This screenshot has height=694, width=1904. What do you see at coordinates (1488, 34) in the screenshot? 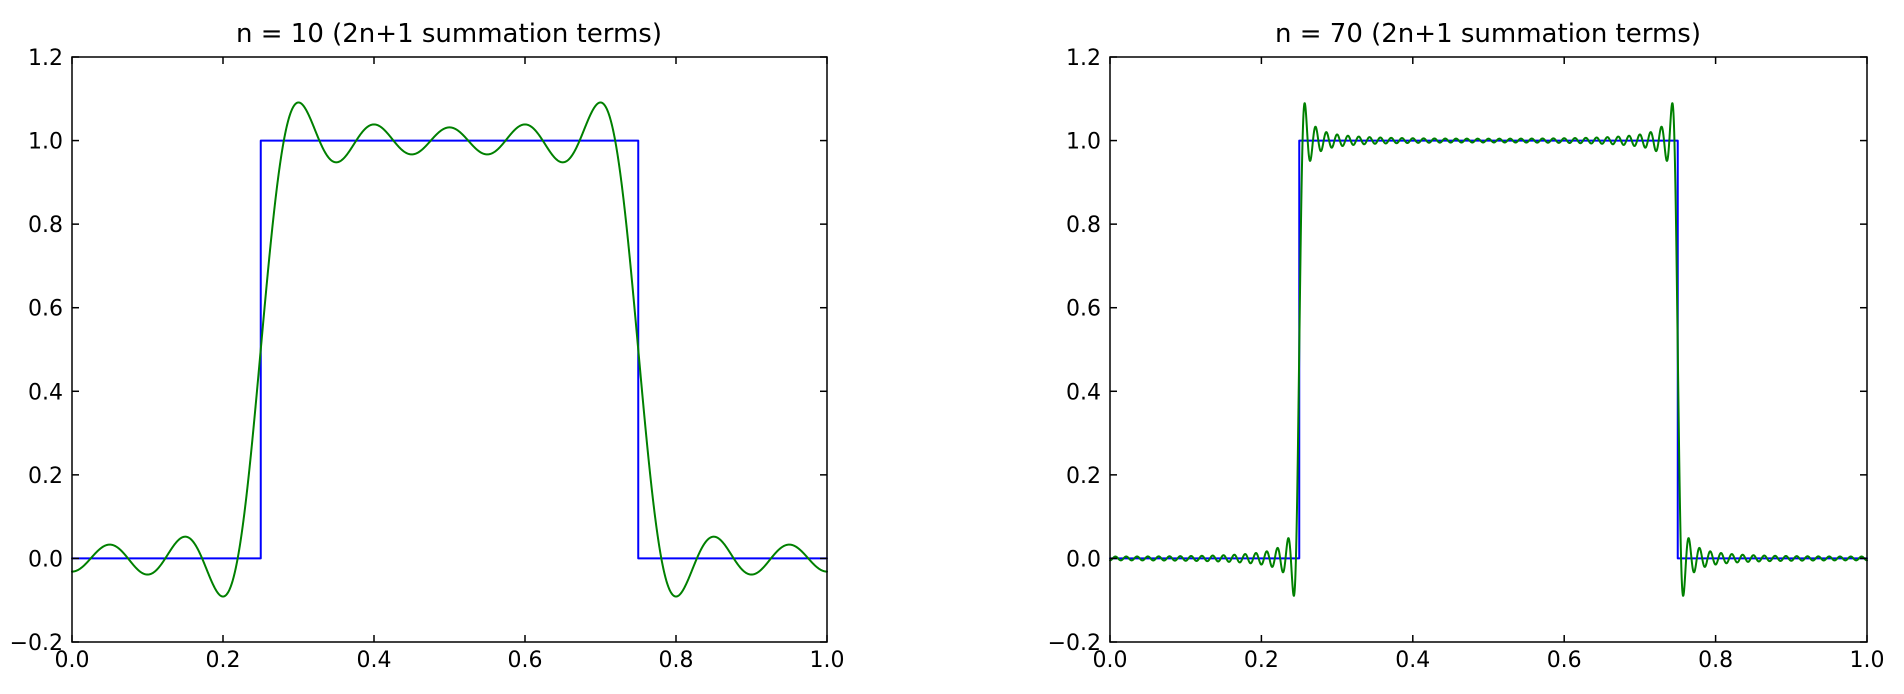
I see `subplot-right-title: n = 70 (2n+1 summation terms)` at bounding box center [1488, 34].